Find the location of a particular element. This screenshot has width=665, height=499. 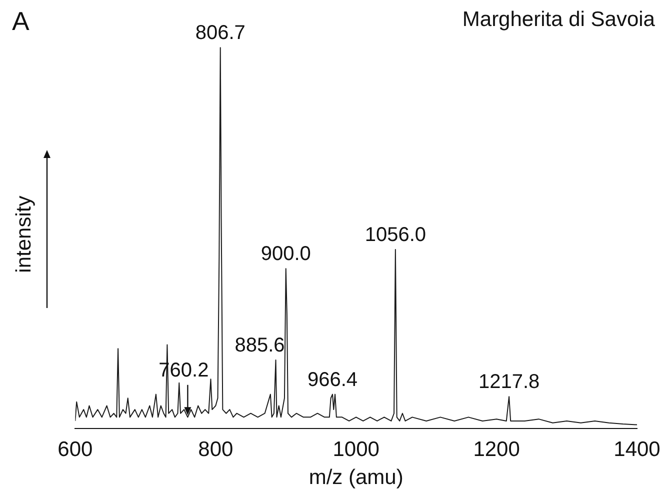

chart-title: Margherita di Savoia is located at coordinates (558, 20).